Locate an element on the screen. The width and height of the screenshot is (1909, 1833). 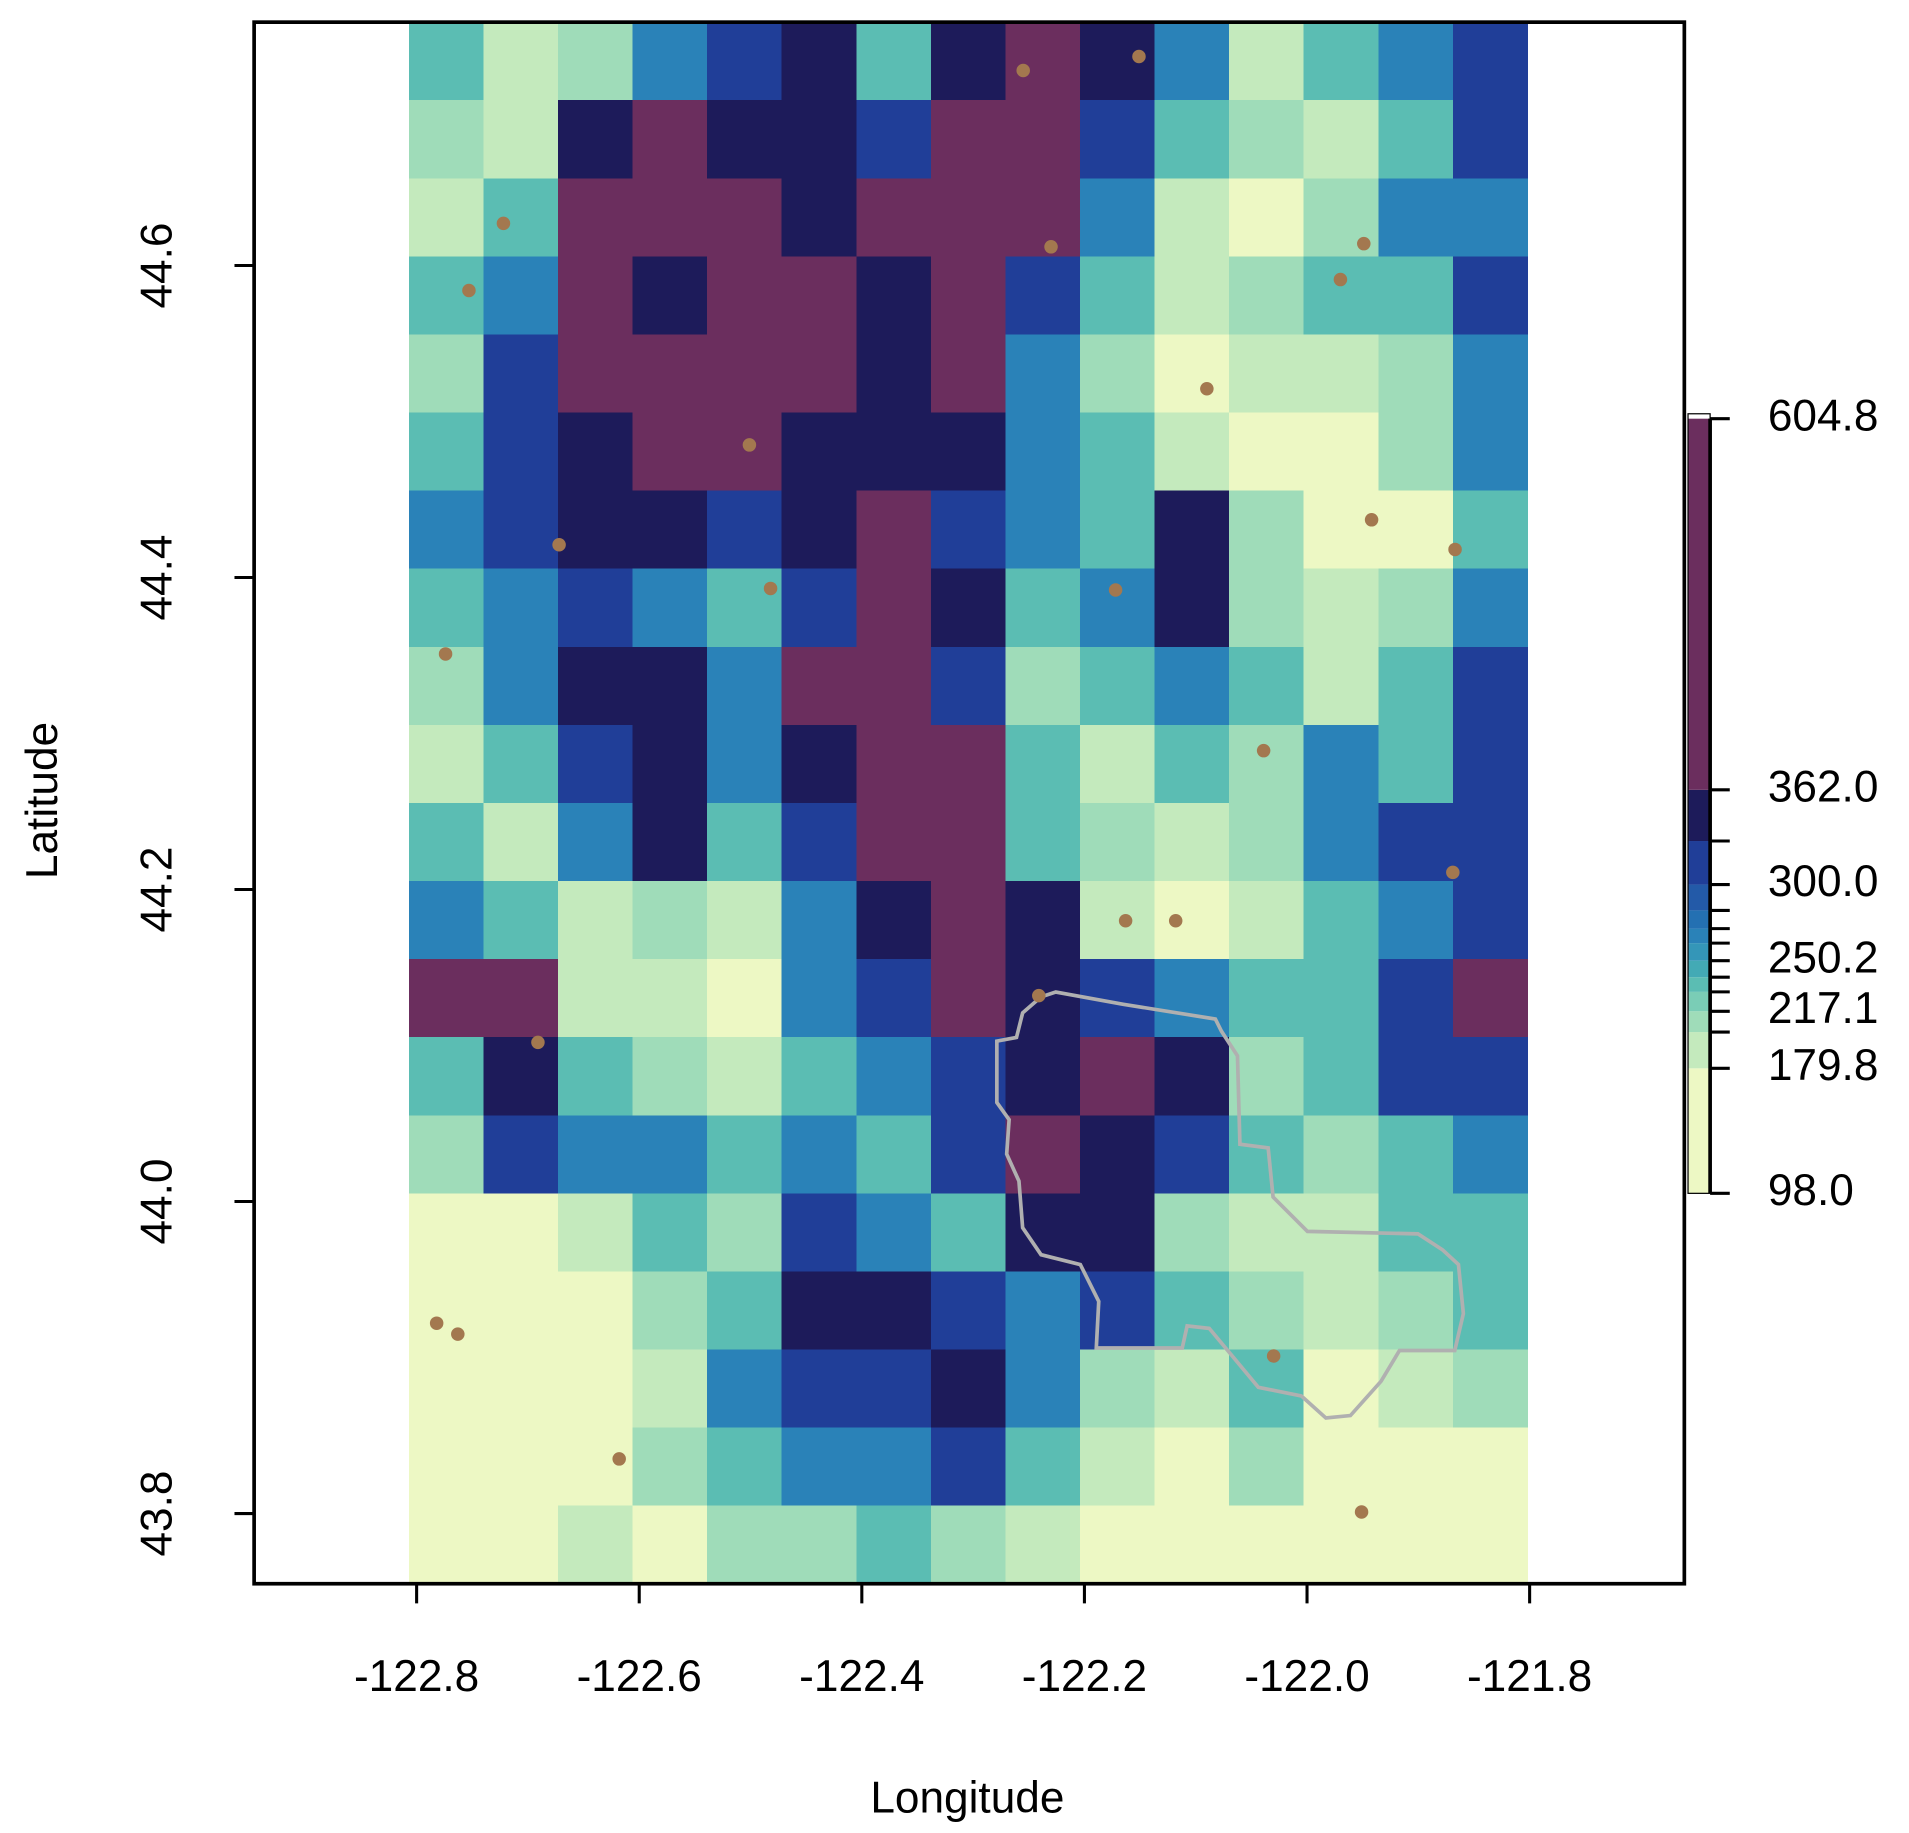
x-tick-label: -122.8 is located at coordinates (416, 1676).